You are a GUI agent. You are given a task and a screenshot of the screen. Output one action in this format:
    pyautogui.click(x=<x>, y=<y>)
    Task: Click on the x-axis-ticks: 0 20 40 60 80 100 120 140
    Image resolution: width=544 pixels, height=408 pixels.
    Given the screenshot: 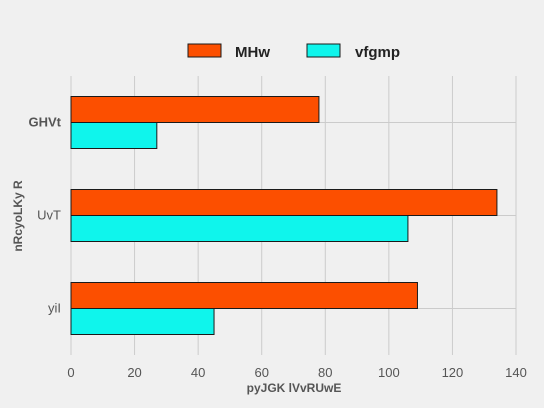 What is the action you would take?
    pyautogui.click(x=296, y=372)
    